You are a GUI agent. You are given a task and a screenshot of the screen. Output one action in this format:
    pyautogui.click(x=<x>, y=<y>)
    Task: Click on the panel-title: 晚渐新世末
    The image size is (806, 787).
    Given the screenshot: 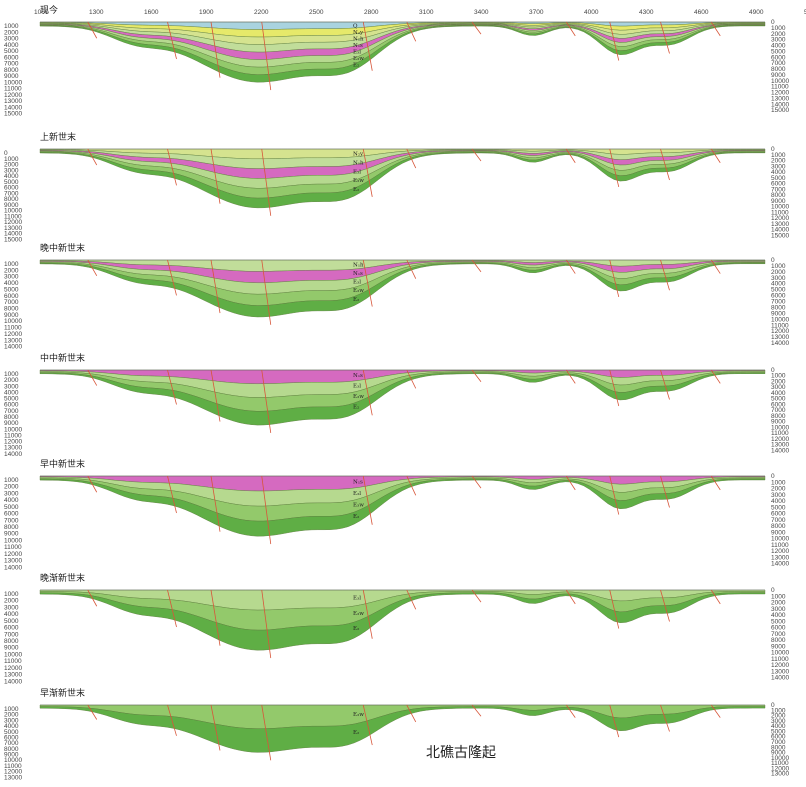 What is the action you would take?
    pyautogui.click(x=62, y=578)
    